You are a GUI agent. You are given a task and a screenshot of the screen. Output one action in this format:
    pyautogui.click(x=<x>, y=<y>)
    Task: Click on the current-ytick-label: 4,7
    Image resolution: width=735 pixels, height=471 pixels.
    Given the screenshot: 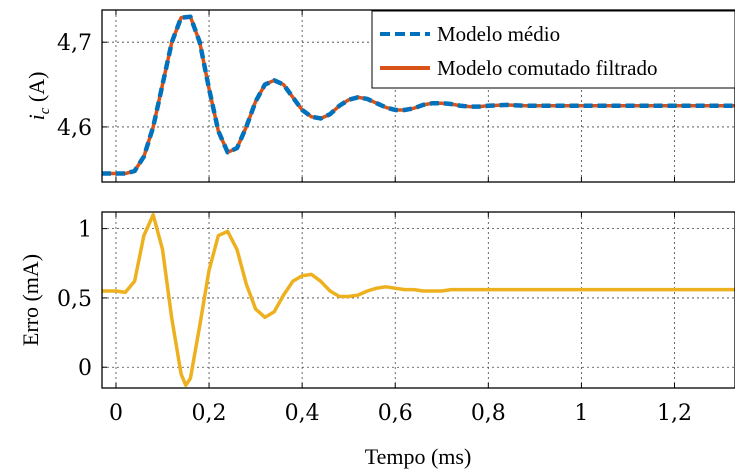 What is the action you would take?
    pyautogui.click(x=74, y=43)
    